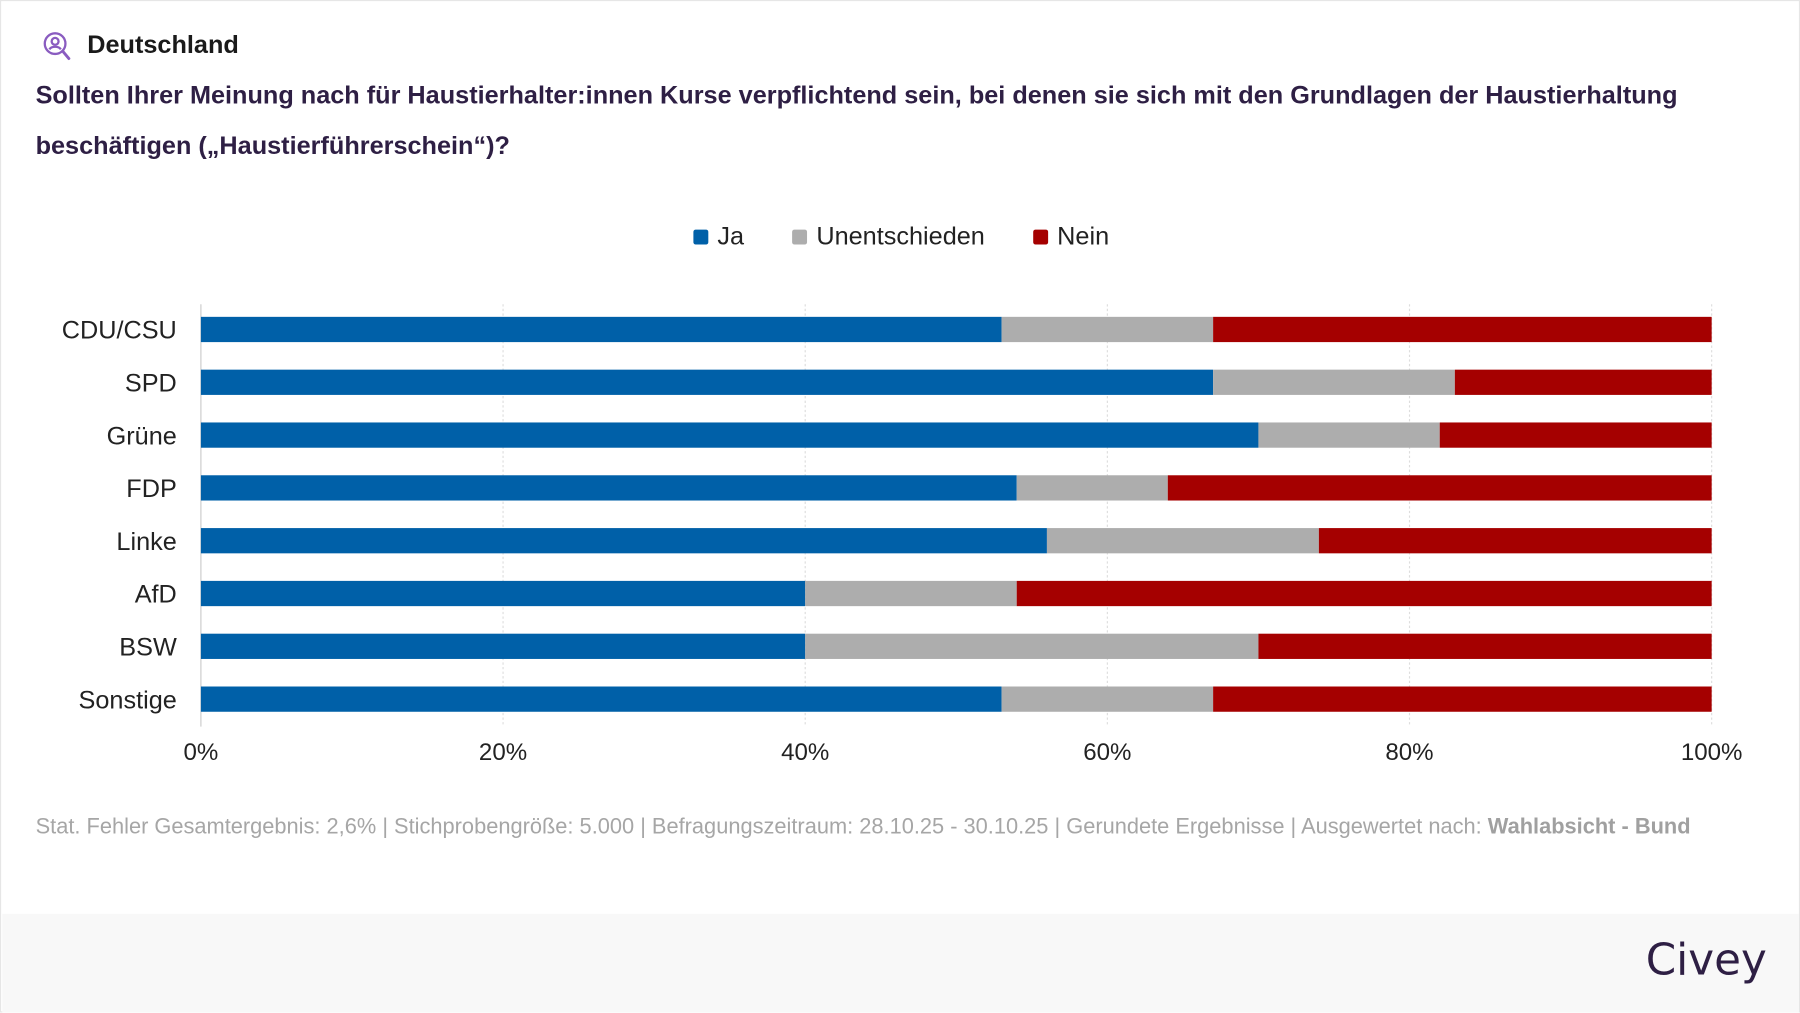 Image resolution: width=1800 pixels, height=1013 pixels. What do you see at coordinates (1706, 959) in the screenshot?
I see `civey-logo: Civey` at bounding box center [1706, 959].